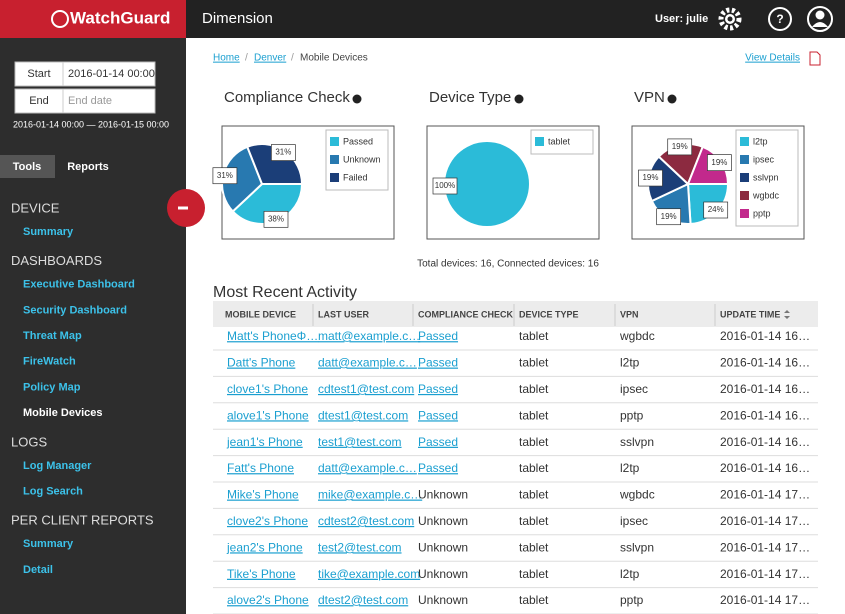 This screenshot has height=614, width=845. I want to click on nav-item: FireWatch, so click(49, 362).